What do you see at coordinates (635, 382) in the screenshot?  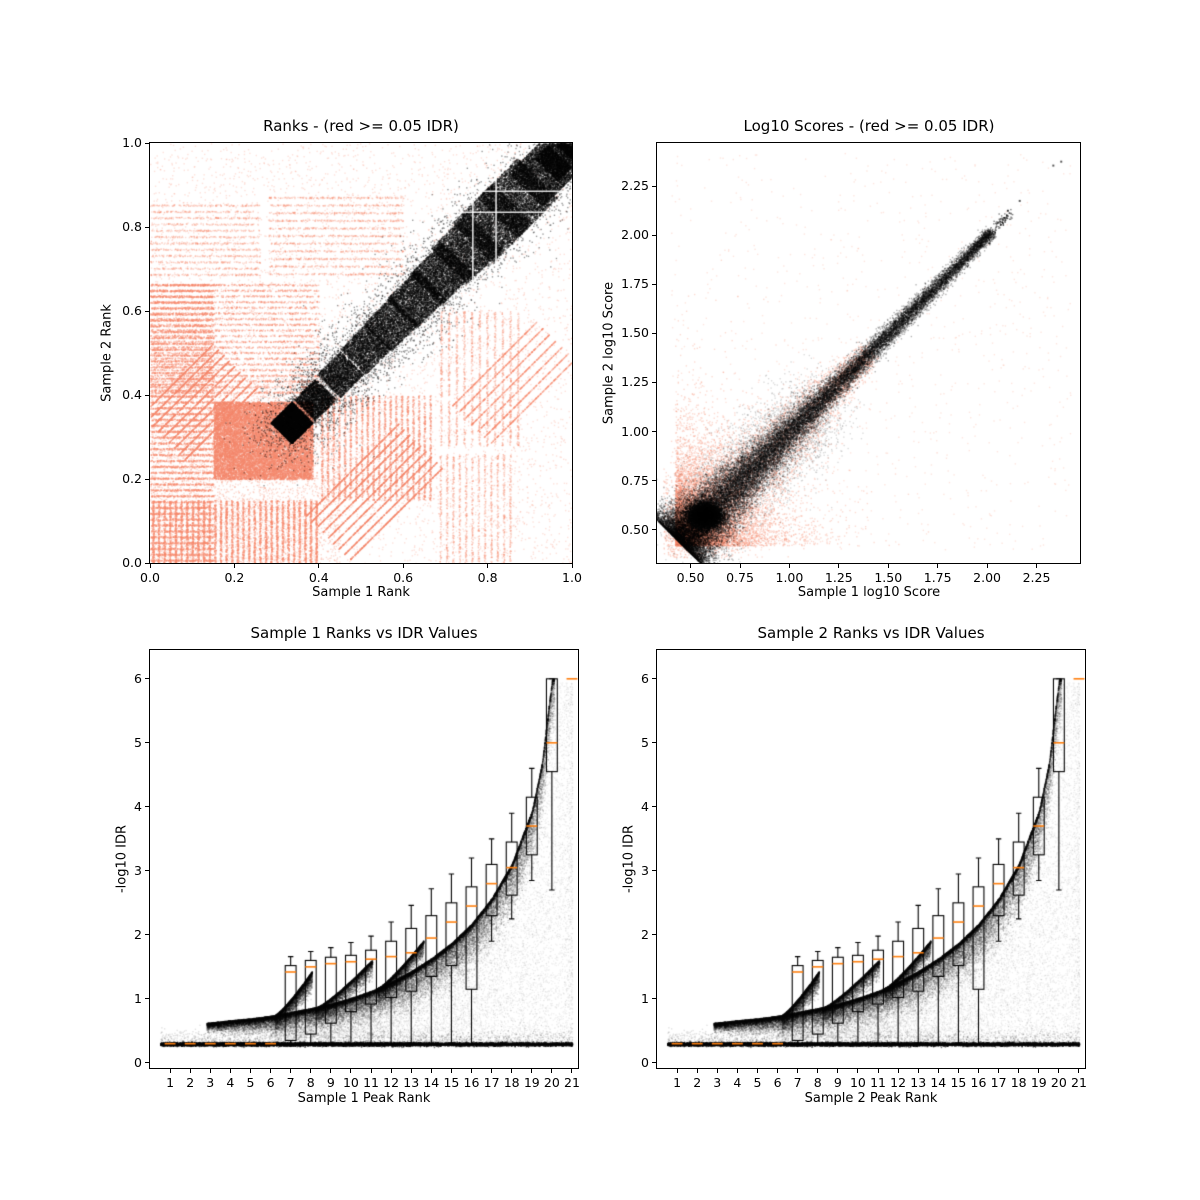 I see `y-tick-label: 1.25` at bounding box center [635, 382].